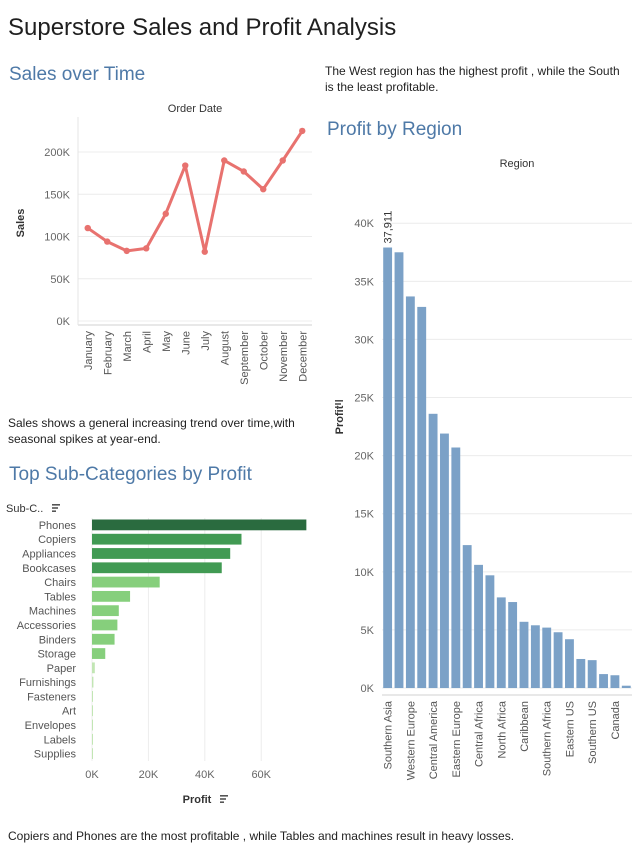 The height and width of the screenshot is (861, 642). What do you see at coordinates (364, 340) in the screenshot?
I see `region-y-tick-label: 30K` at bounding box center [364, 340].